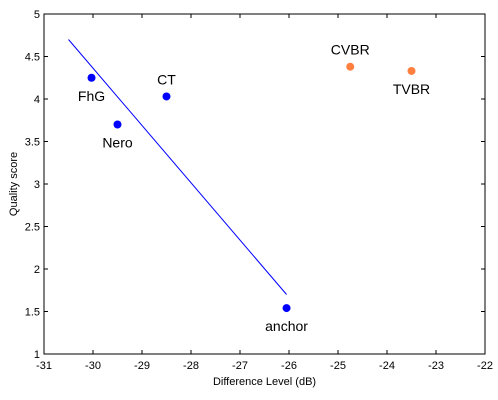  What do you see at coordinates (93, 366) in the screenshot?
I see `x-tick-label: -30` at bounding box center [93, 366].